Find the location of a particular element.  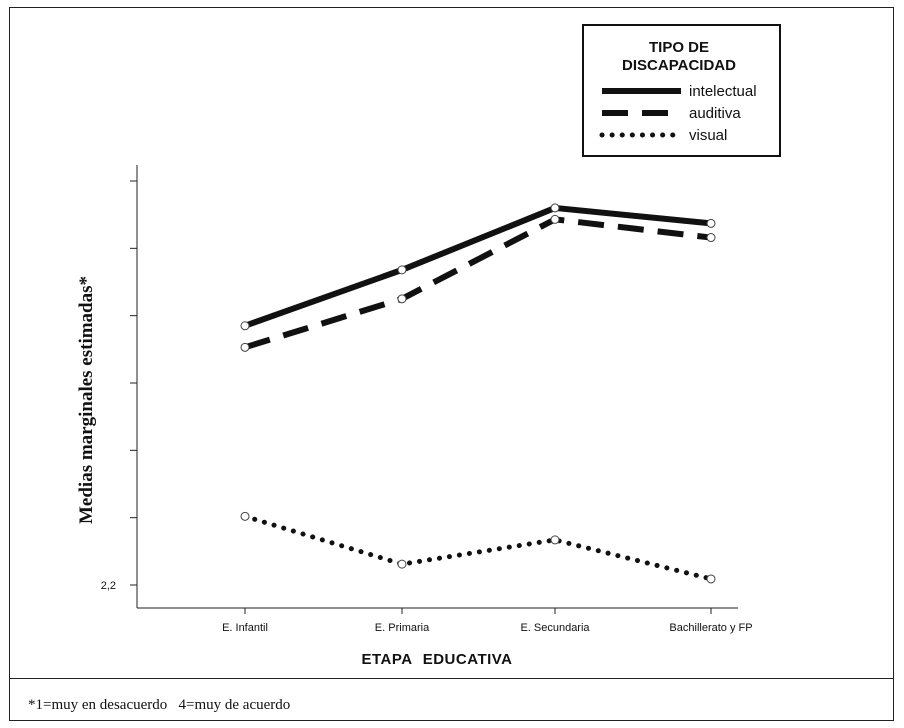

legend-title-line2: DISCAPACIDAD is located at coordinates (679, 65).